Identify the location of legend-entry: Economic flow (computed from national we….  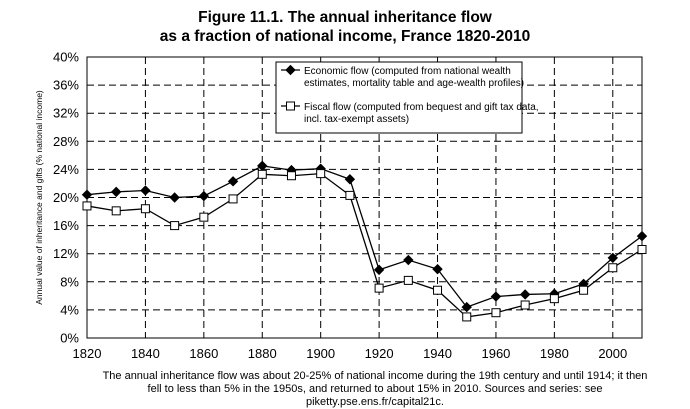
(402, 76).